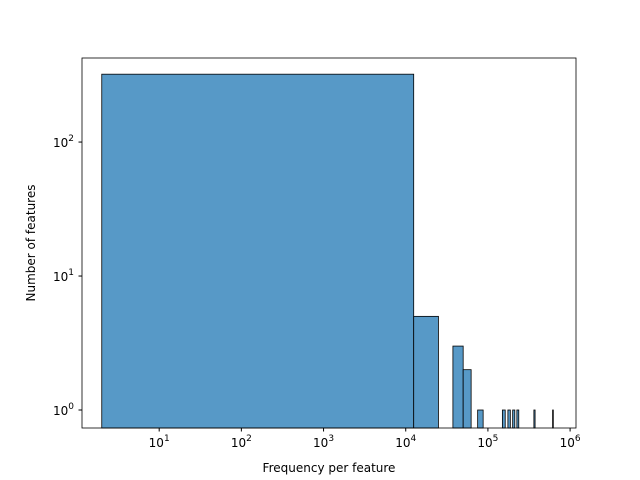  What do you see at coordinates (405, 442) in the screenshot?
I see `x-tick-label: 10⁴` at bounding box center [405, 442].